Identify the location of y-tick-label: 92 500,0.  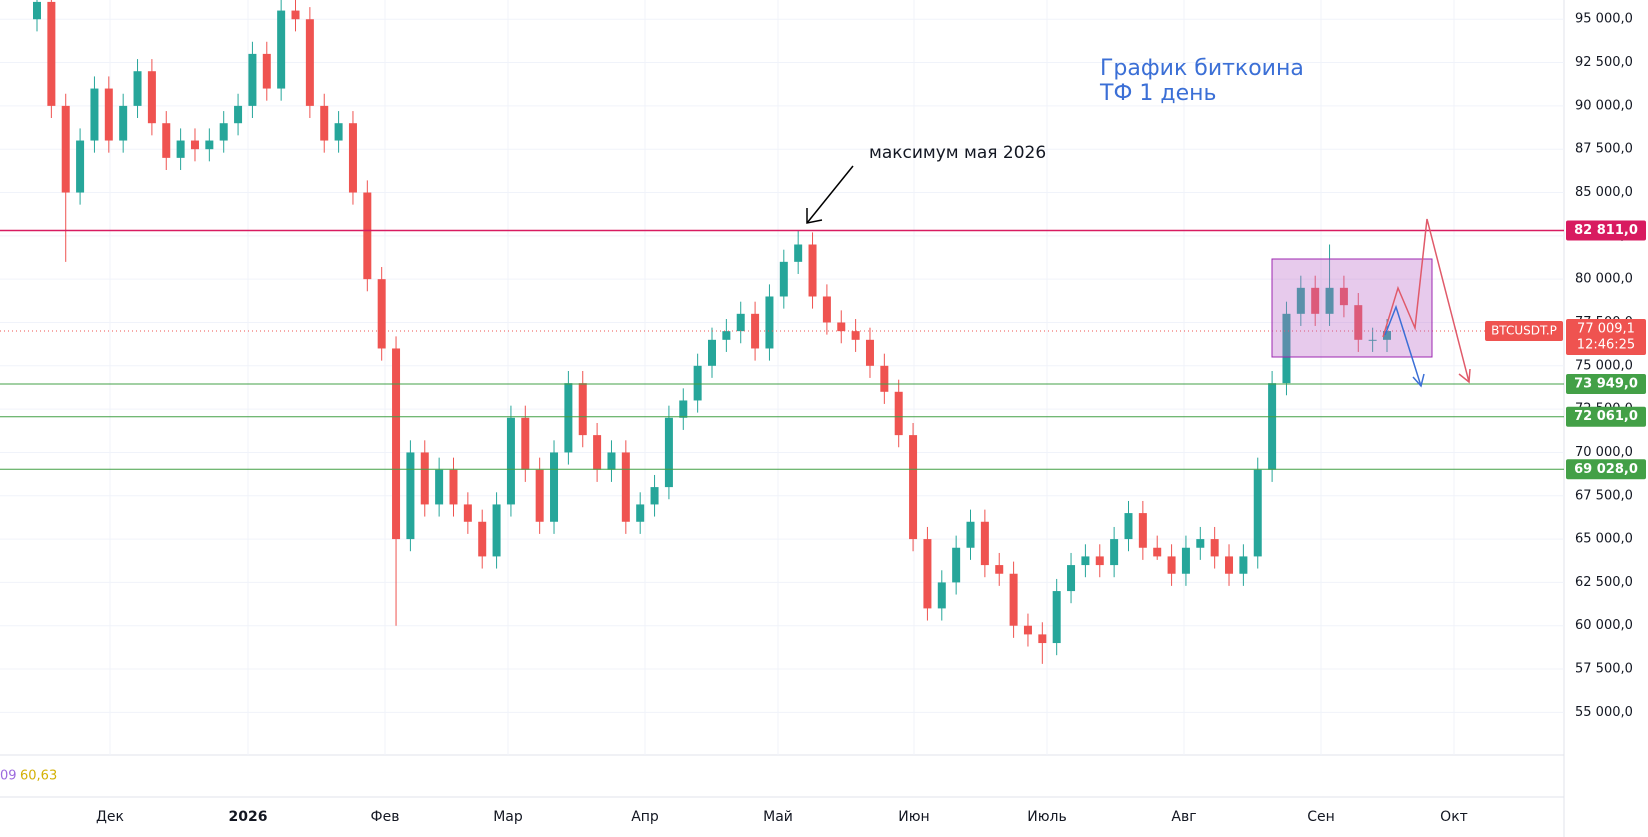
(1604, 62).